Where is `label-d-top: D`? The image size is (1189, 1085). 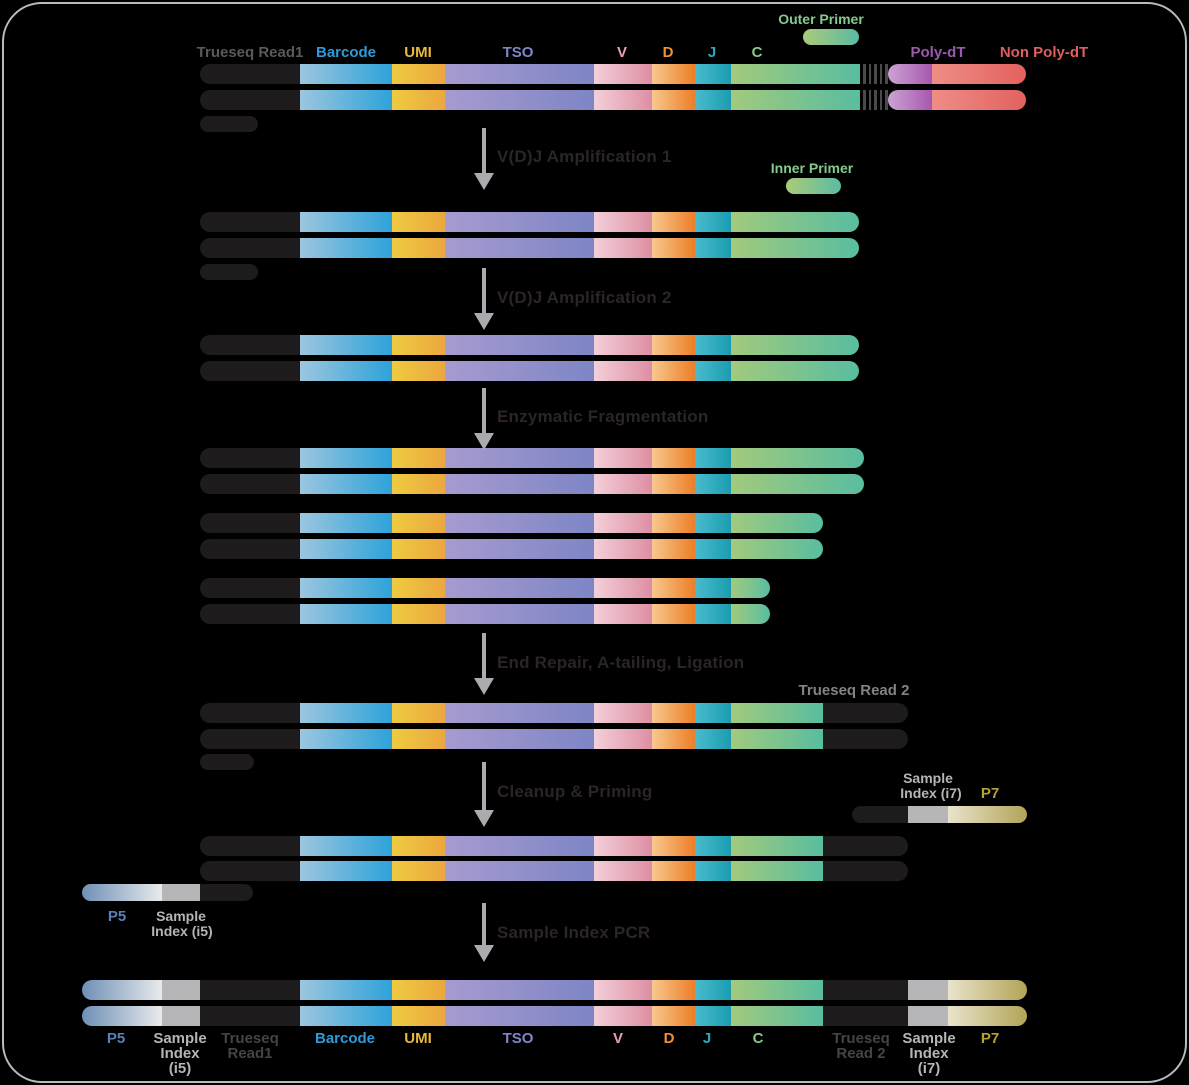 label-d-top: D is located at coordinates (668, 52).